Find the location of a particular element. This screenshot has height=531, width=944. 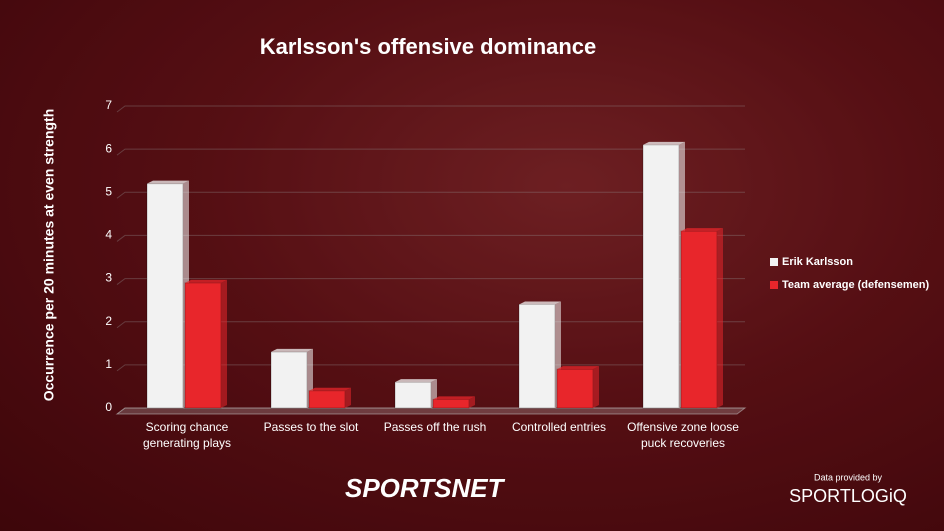

y-tick-label: 4 is located at coordinates (108, 235).